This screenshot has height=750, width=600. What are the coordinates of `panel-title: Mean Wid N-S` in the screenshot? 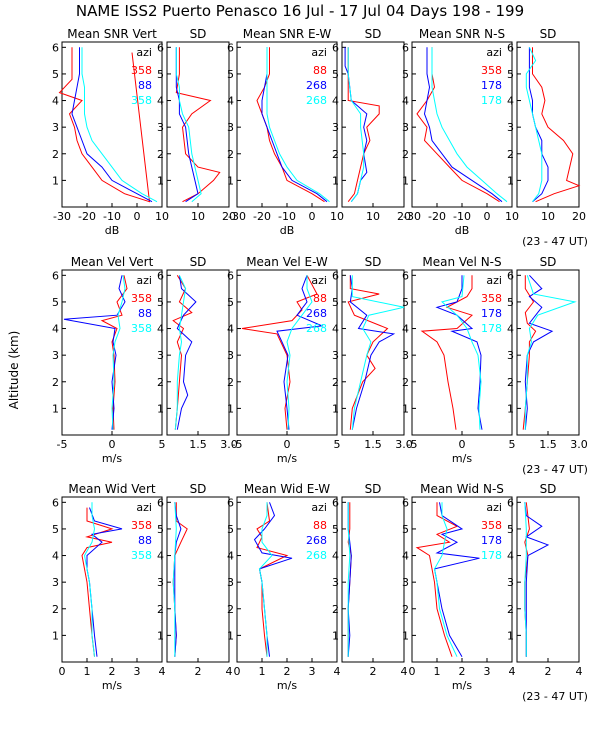 It's located at (462, 489).